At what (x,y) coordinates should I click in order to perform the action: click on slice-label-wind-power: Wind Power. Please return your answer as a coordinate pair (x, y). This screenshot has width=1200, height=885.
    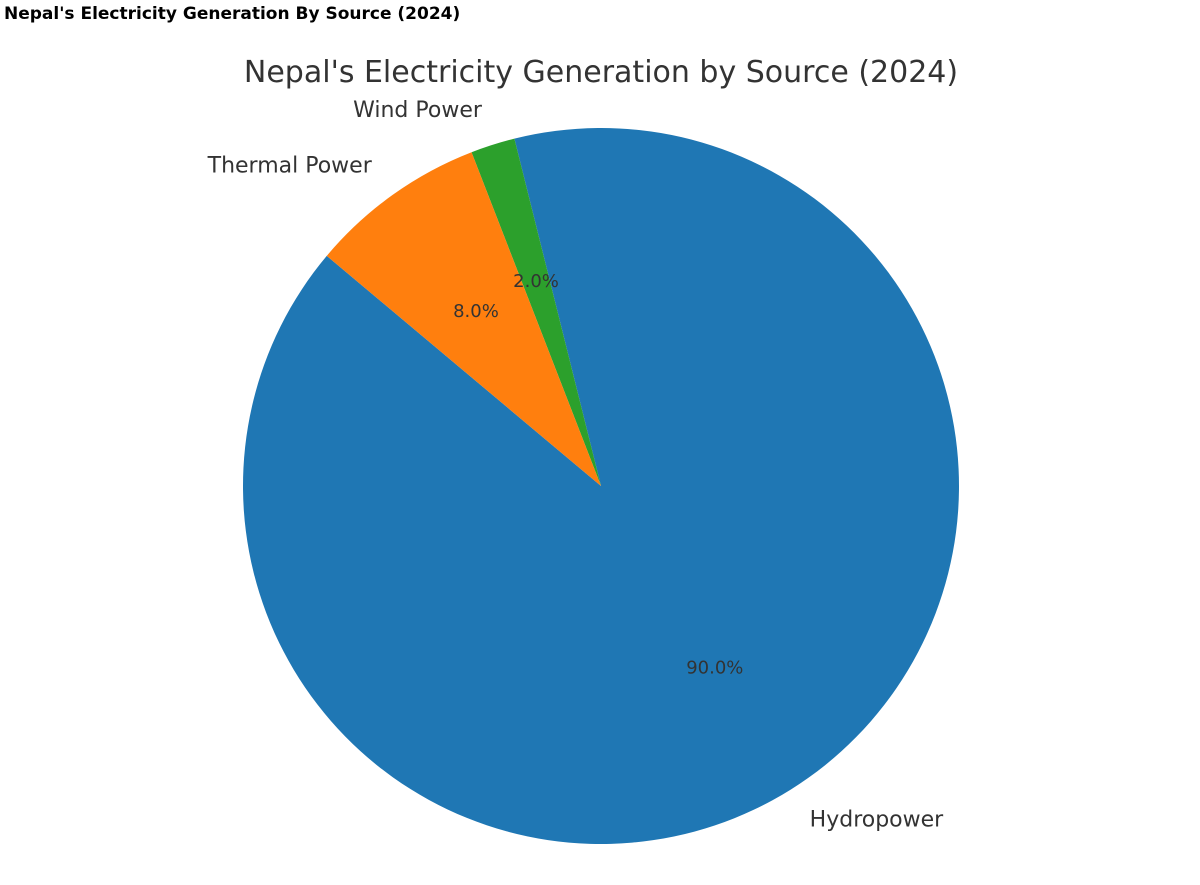
    Looking at the image, I should click on (418, 110).